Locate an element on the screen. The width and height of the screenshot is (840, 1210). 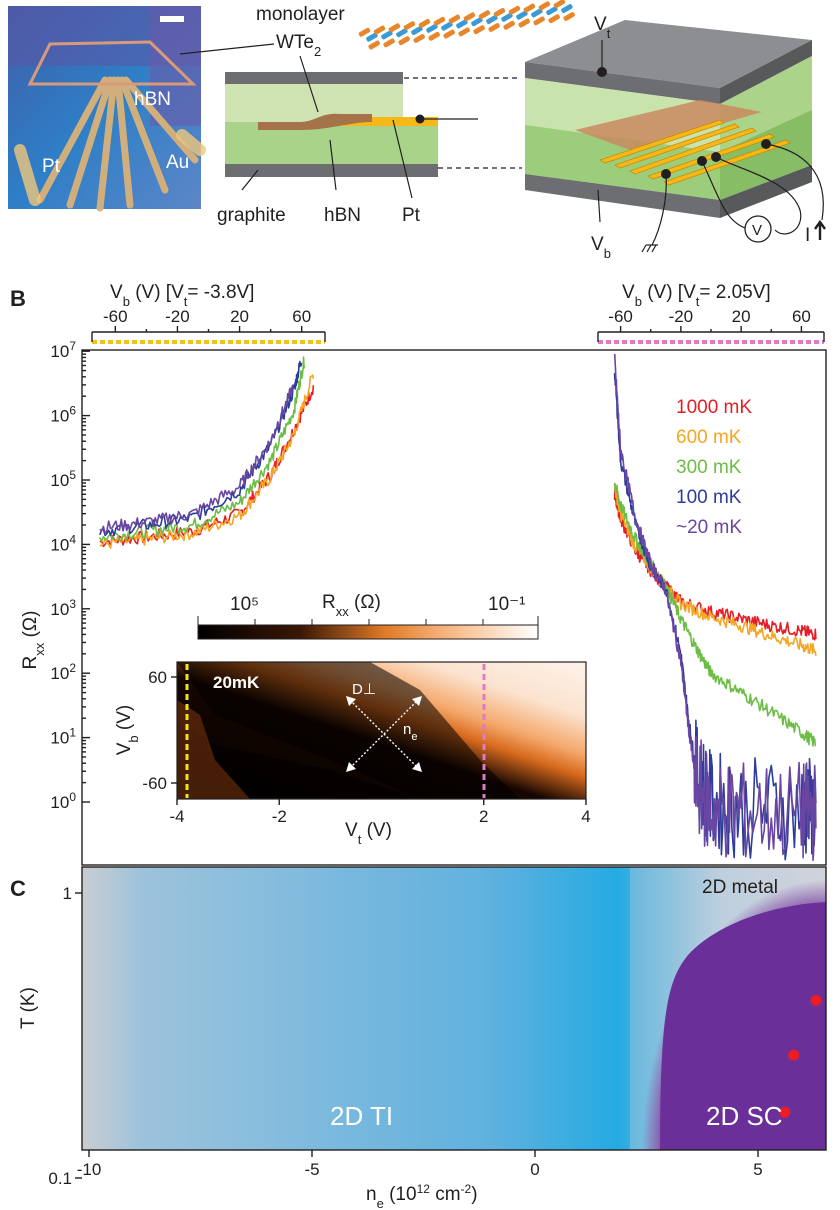
top-axis-left-label: Vb (V) [Vt= -3.8V] is located at coordinates (182, 295).